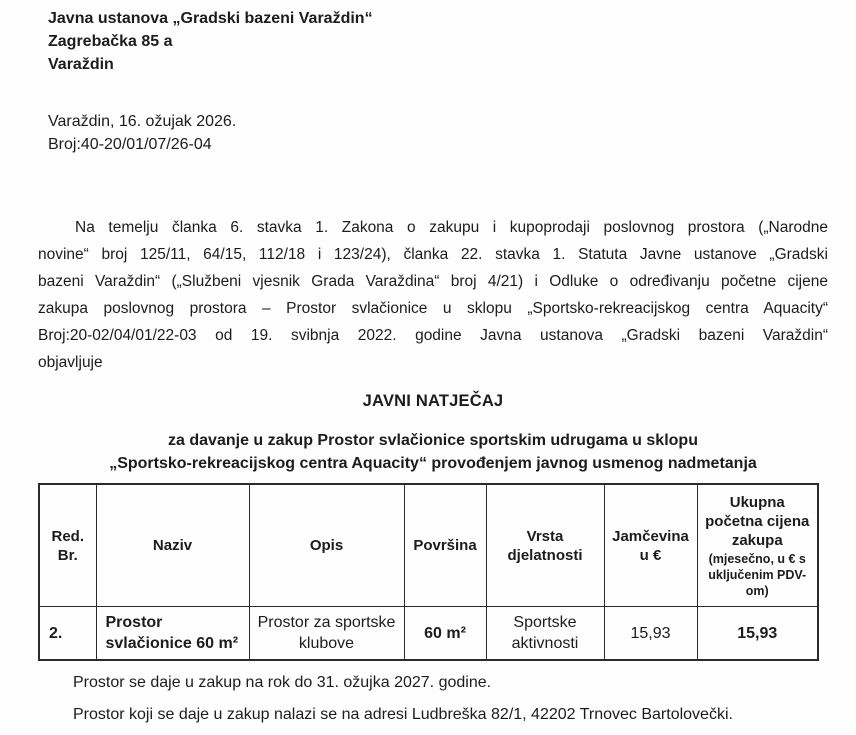 The width and height of the screenshot is (856, 735). What do you see at coordinates (130, 144) in the screenshot?
I see `reference-number: Broj:40-20/01/07/26-04` at bounding box center [130, 144].